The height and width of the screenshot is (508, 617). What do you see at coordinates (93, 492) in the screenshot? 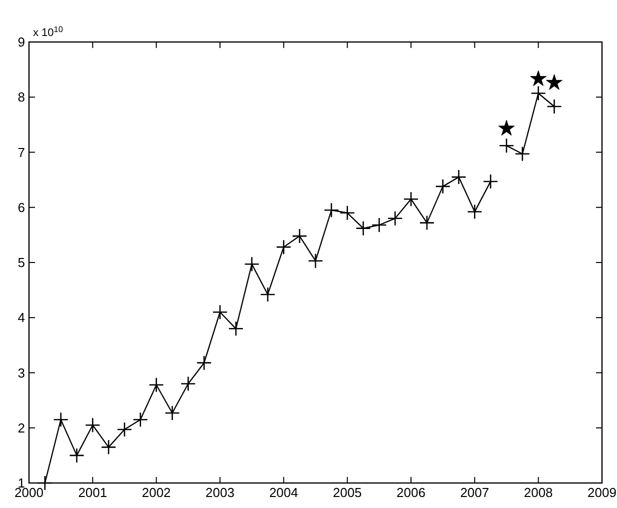
I see `x-tick-label: 2001` at bounding box center [93, 492].